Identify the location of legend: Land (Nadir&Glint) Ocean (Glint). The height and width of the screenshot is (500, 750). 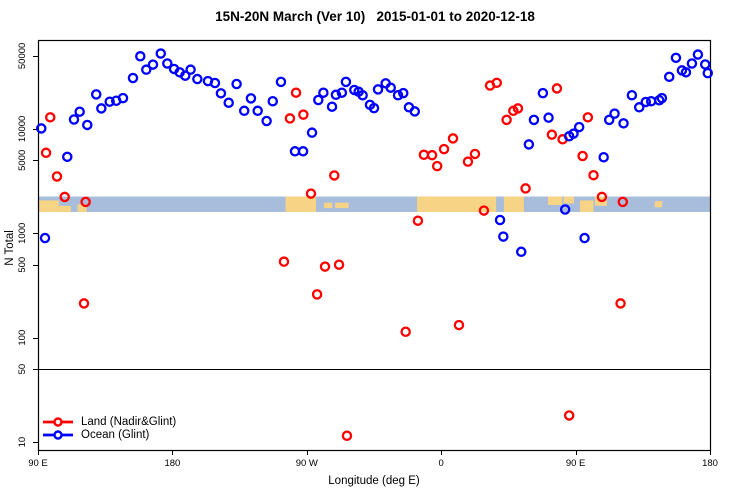
(109, 428).